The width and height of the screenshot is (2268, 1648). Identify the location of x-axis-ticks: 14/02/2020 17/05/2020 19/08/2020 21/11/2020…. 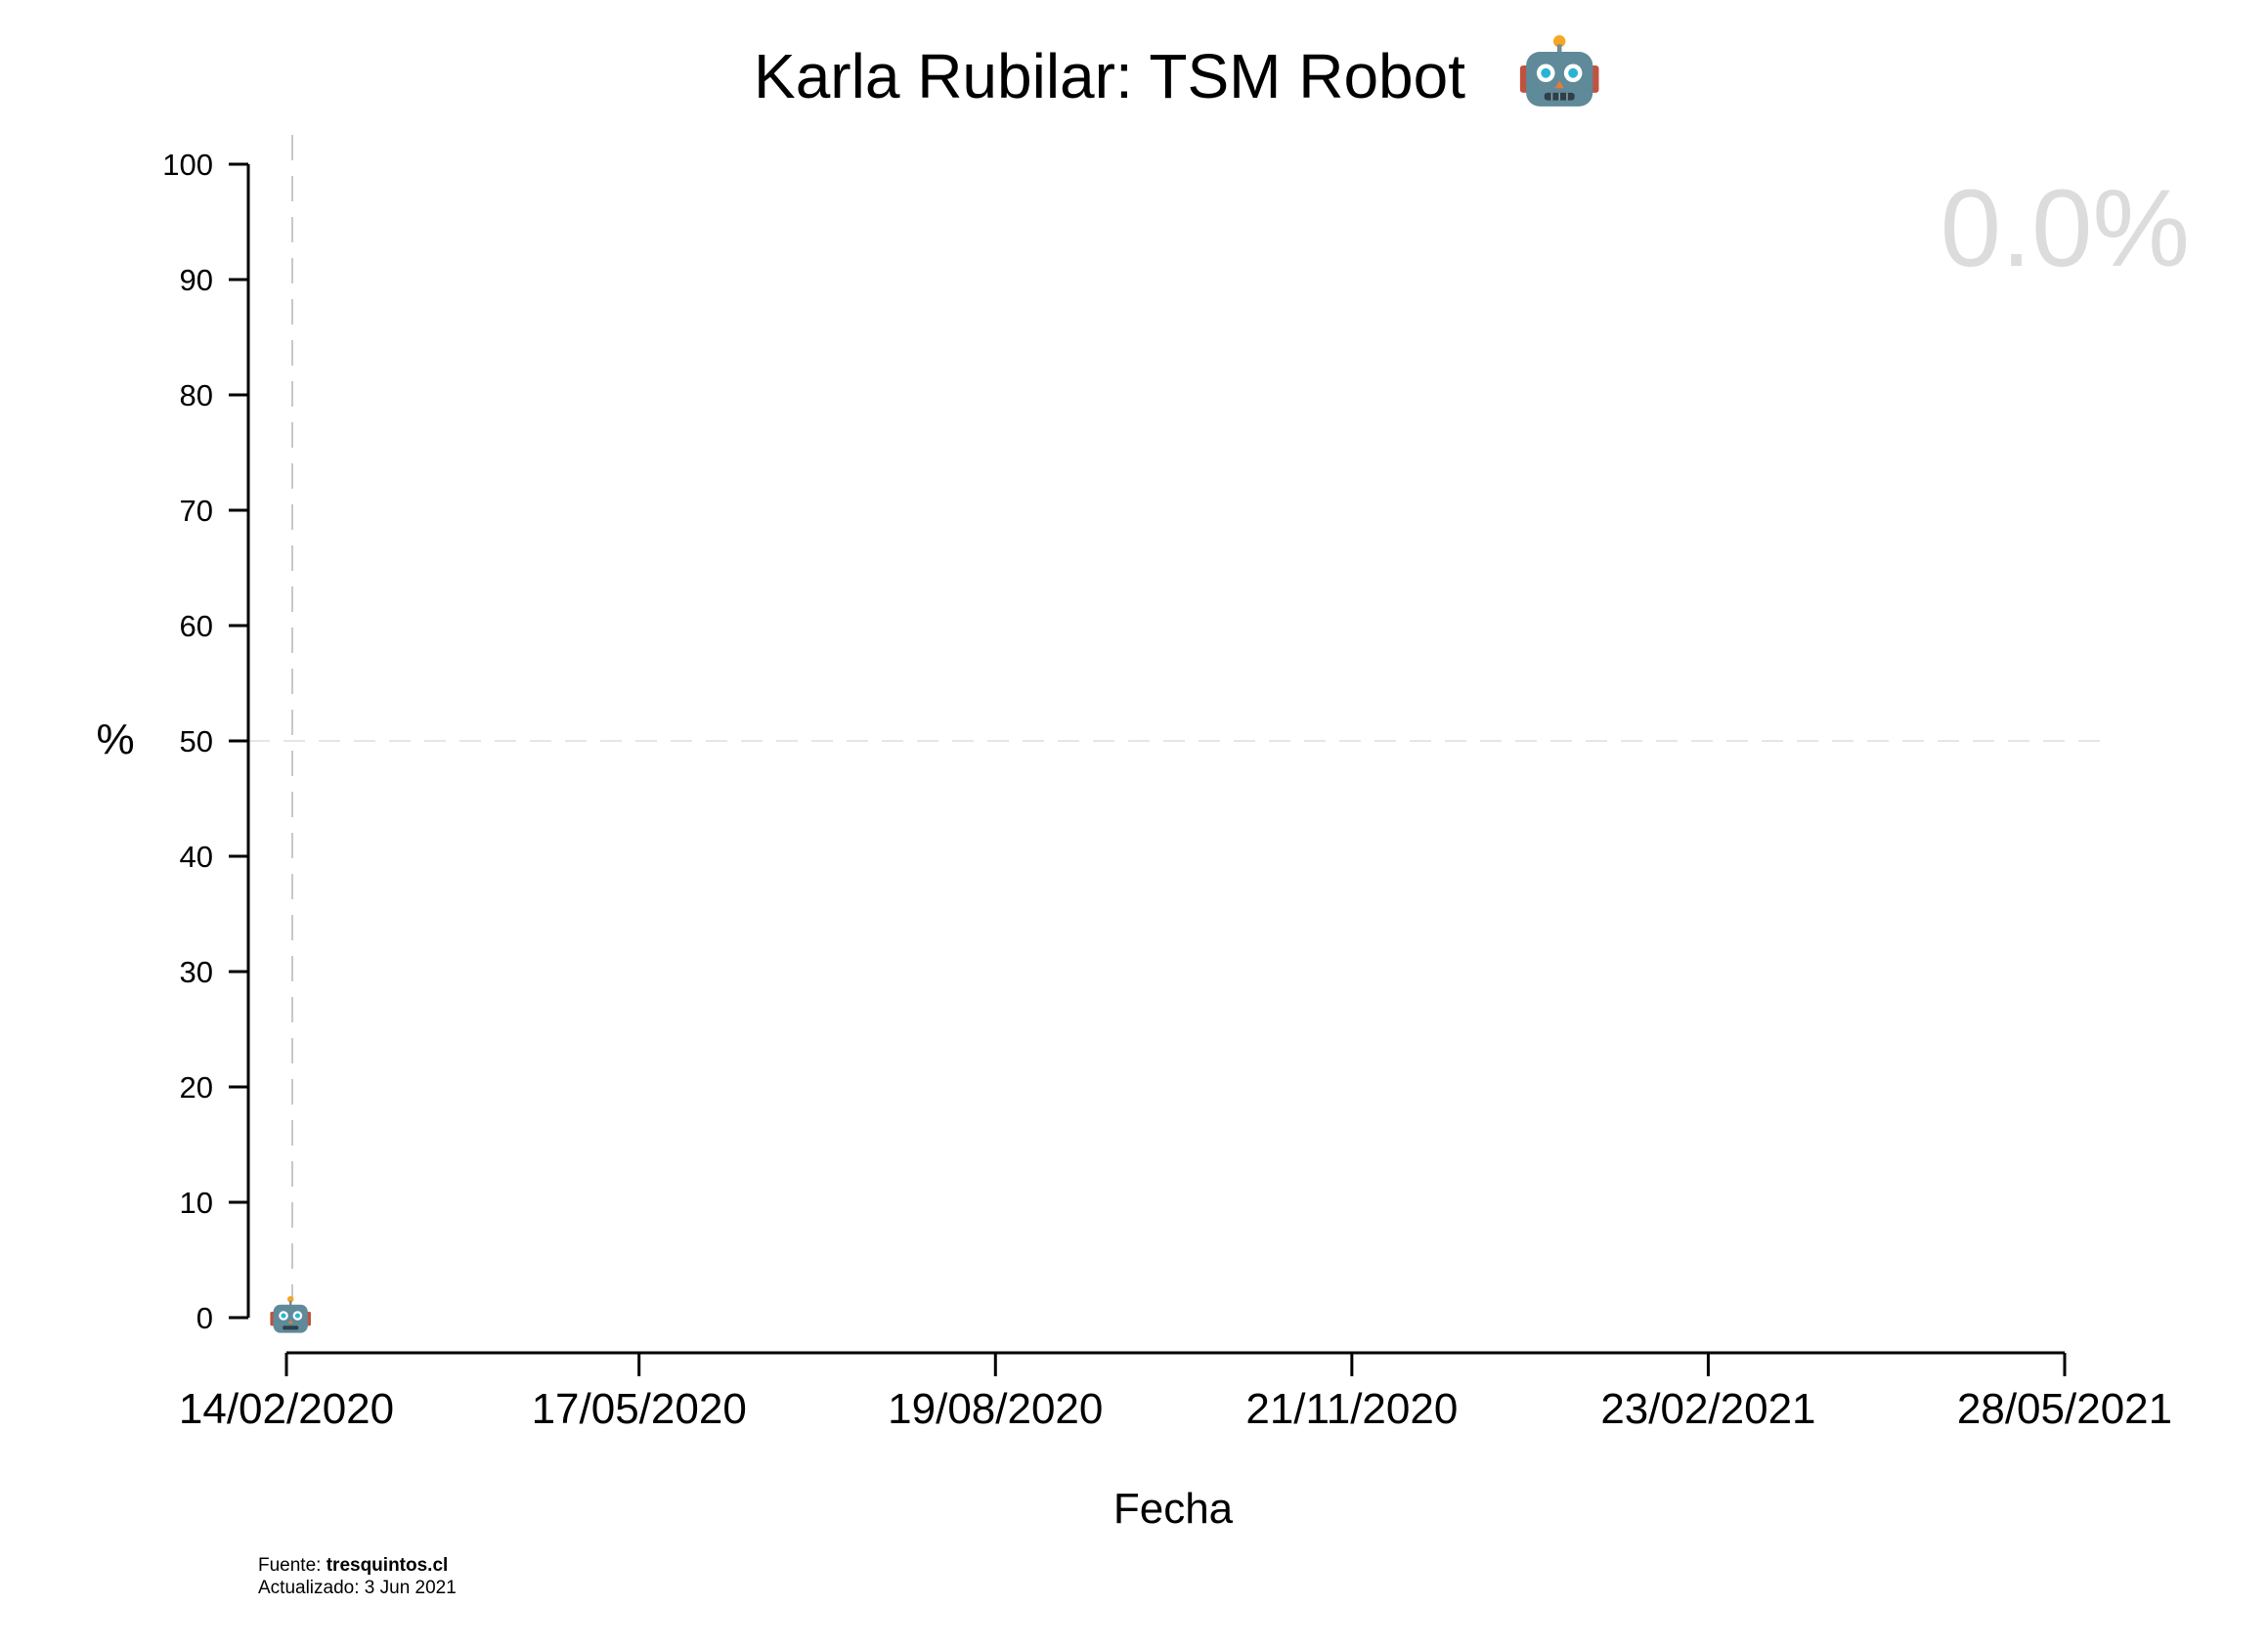
(1175, 1393).